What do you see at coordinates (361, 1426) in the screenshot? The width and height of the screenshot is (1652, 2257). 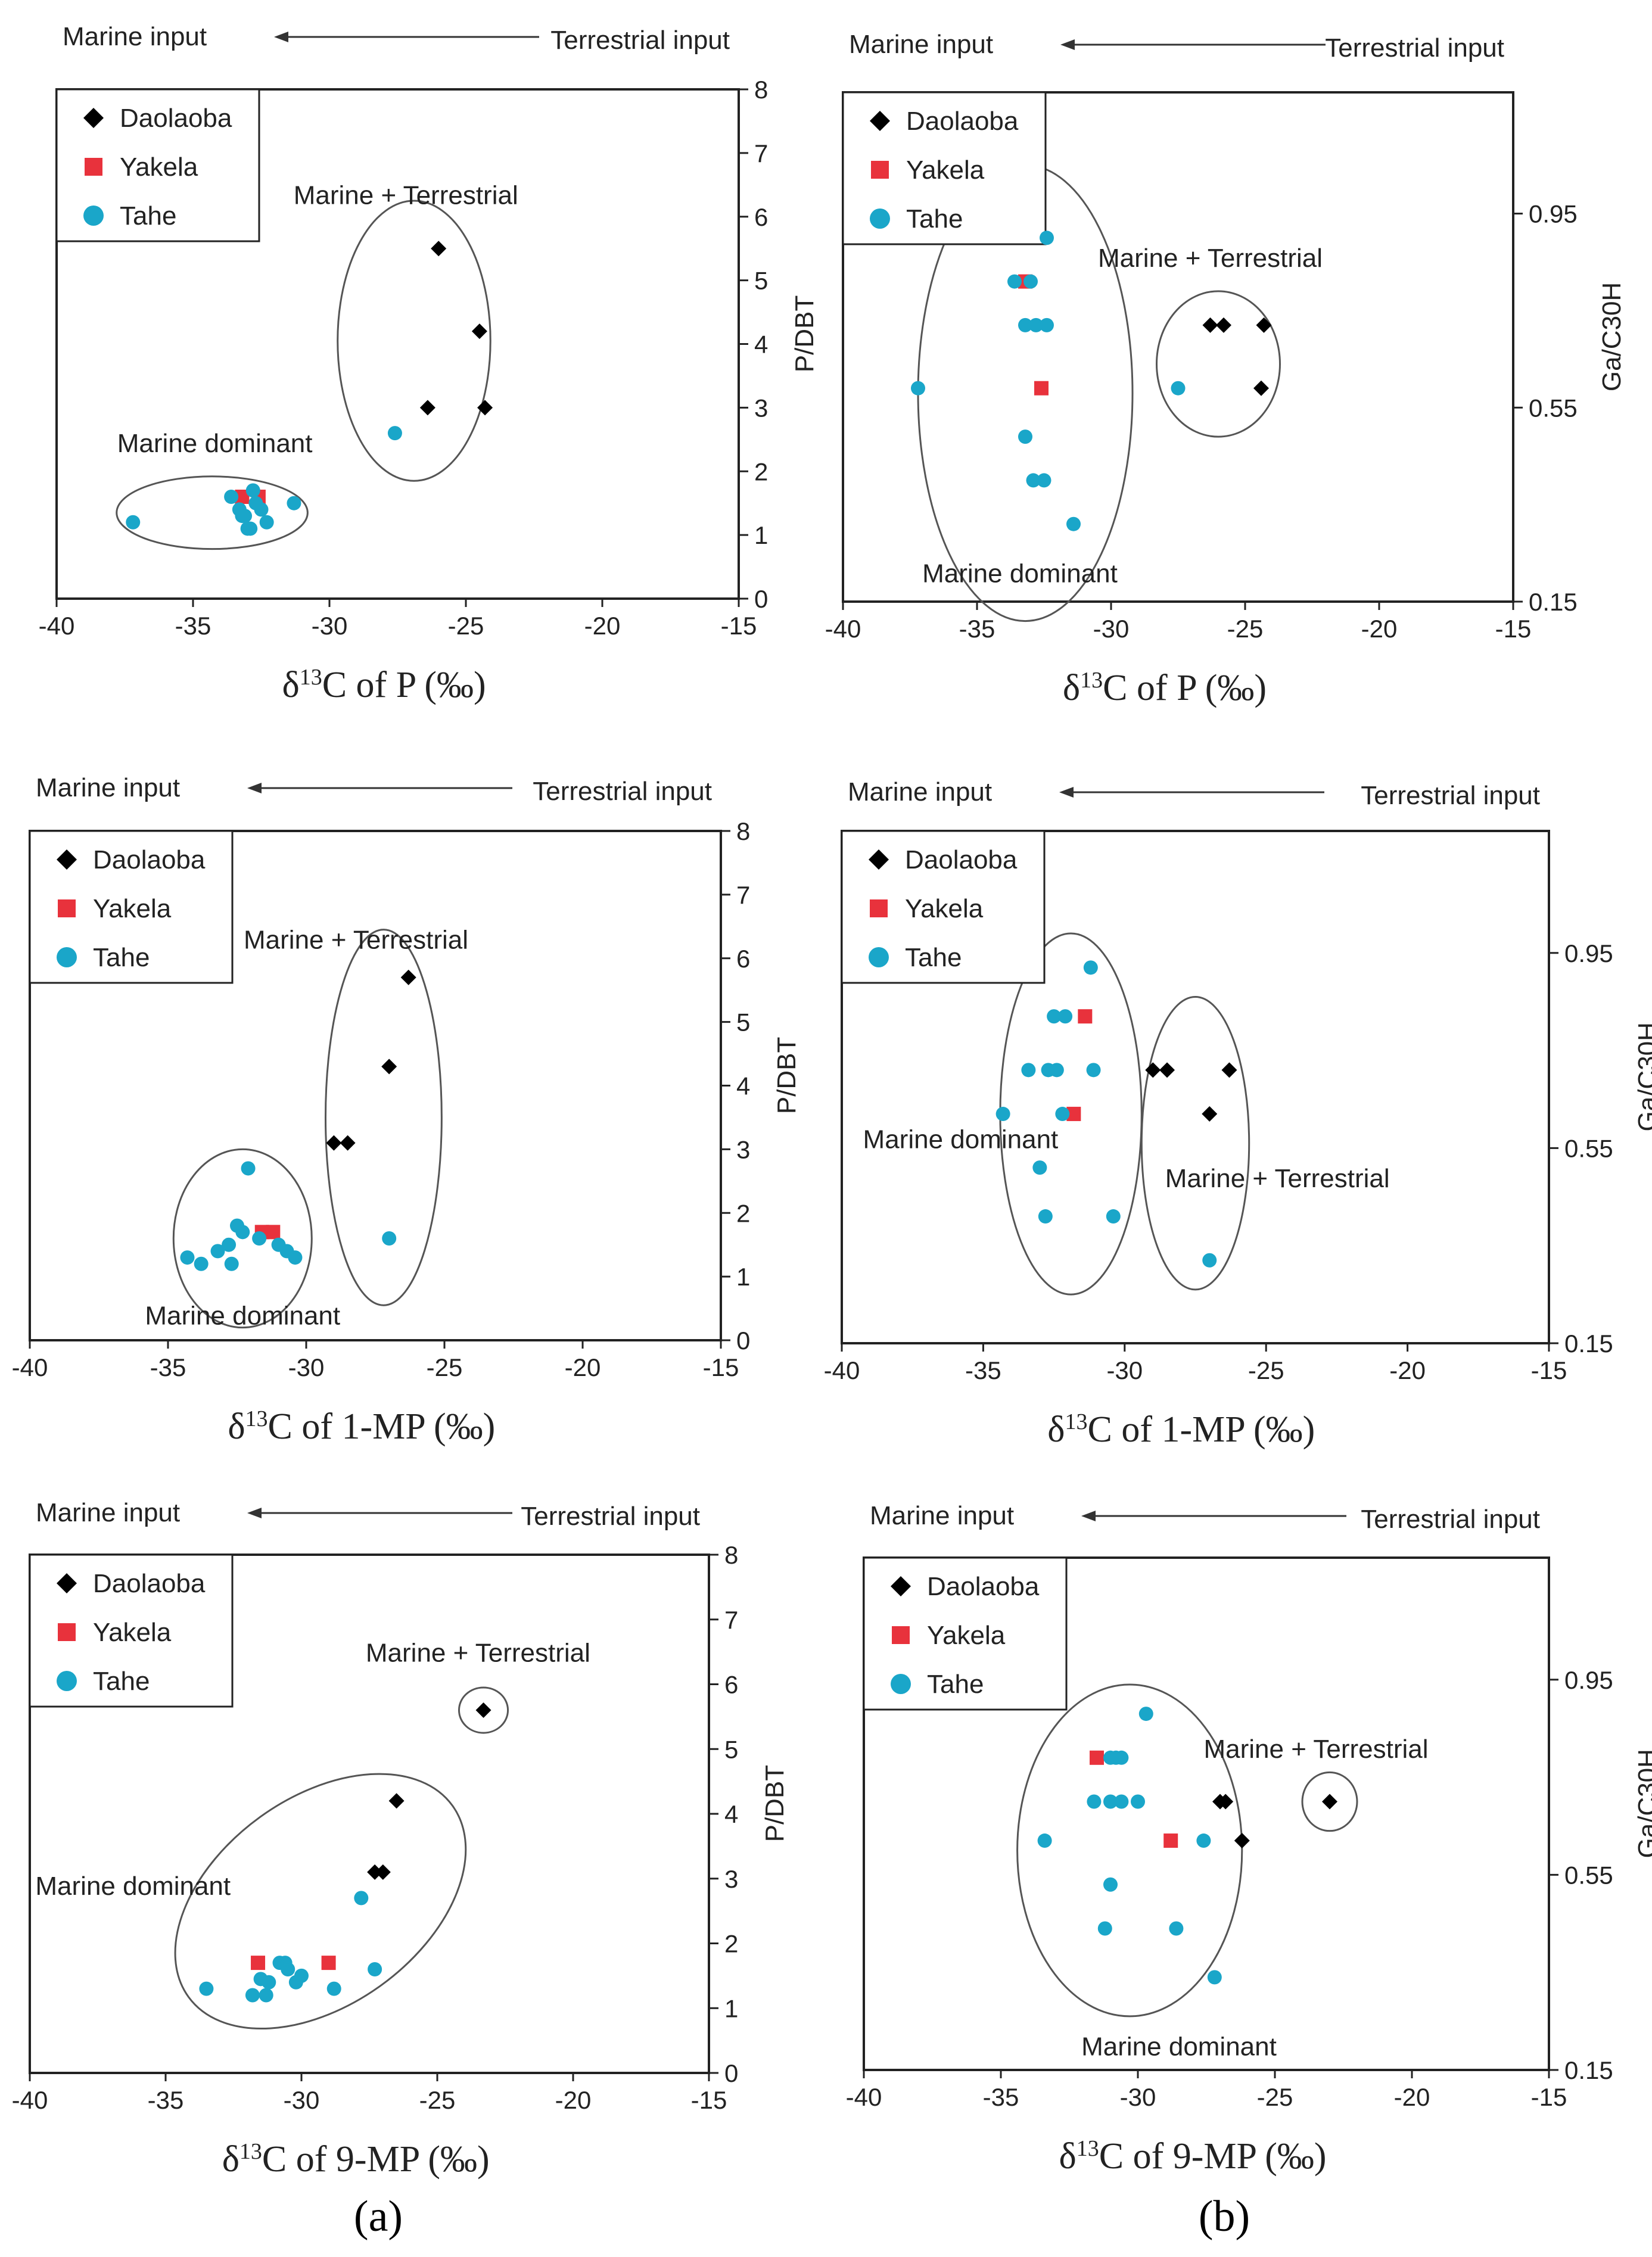 I see `x-axis-title: δ13C of 1-MP (‰)` at bounding box center [361, 1426].